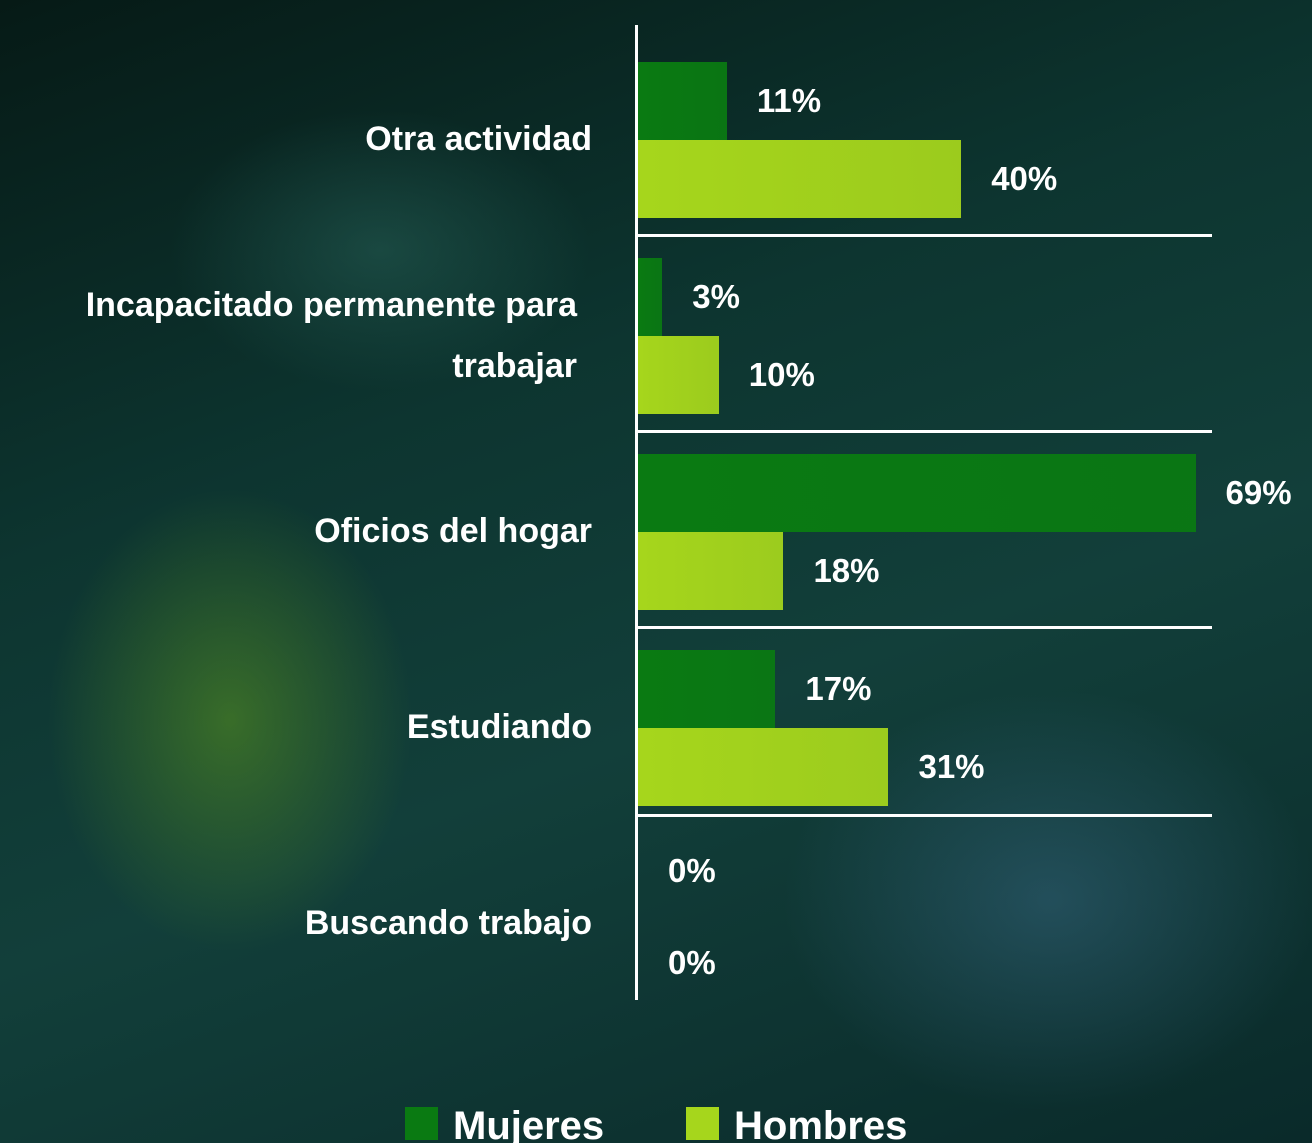 The height and width of the screenshot is (1143, 1312). Describe the element at coordinates (529, 1123) in the screenshot. I see `legend-label: Mujeres` at that location.